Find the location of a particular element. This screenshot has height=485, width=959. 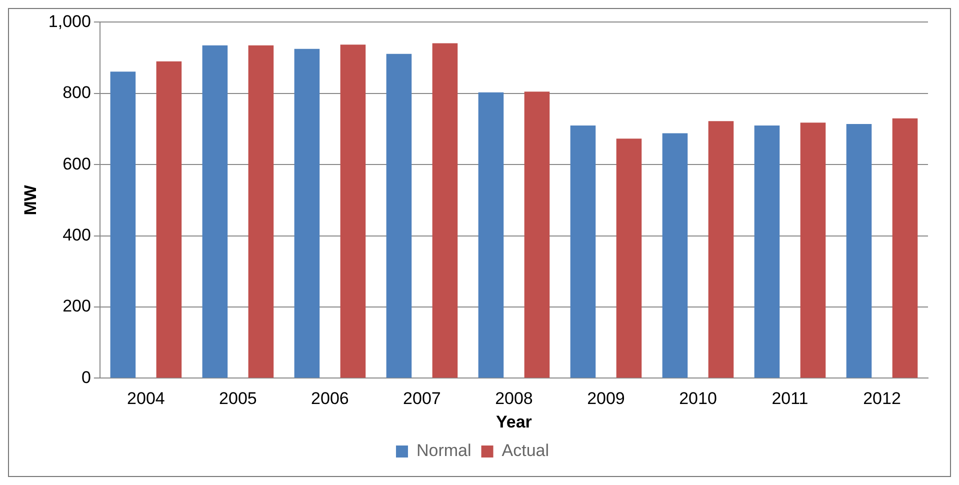

y-axis-title: MW is located at coordinates (30, 200).